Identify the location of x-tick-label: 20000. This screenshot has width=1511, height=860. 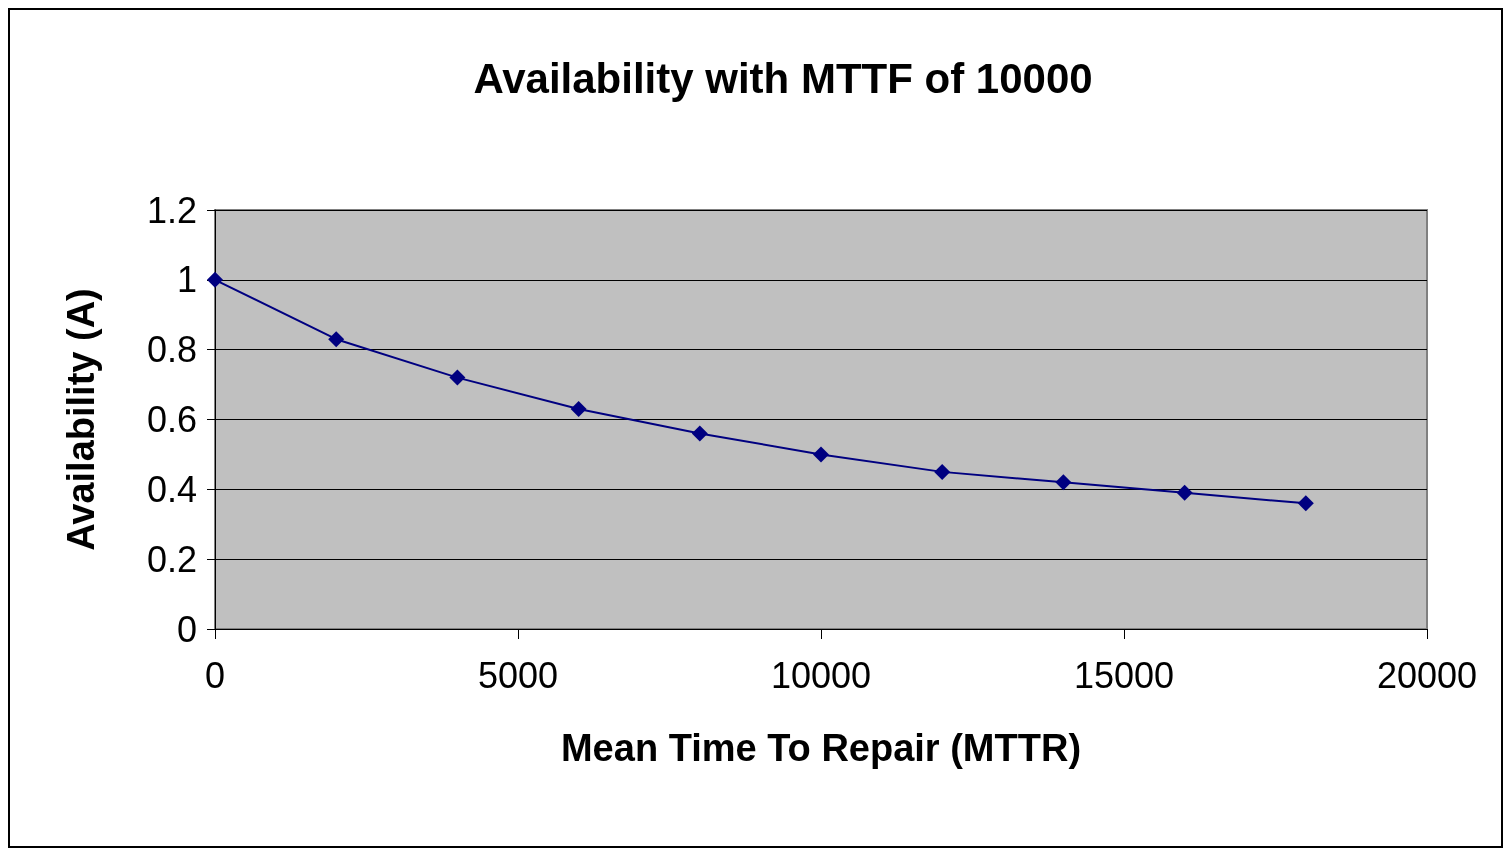
(1427, 675).